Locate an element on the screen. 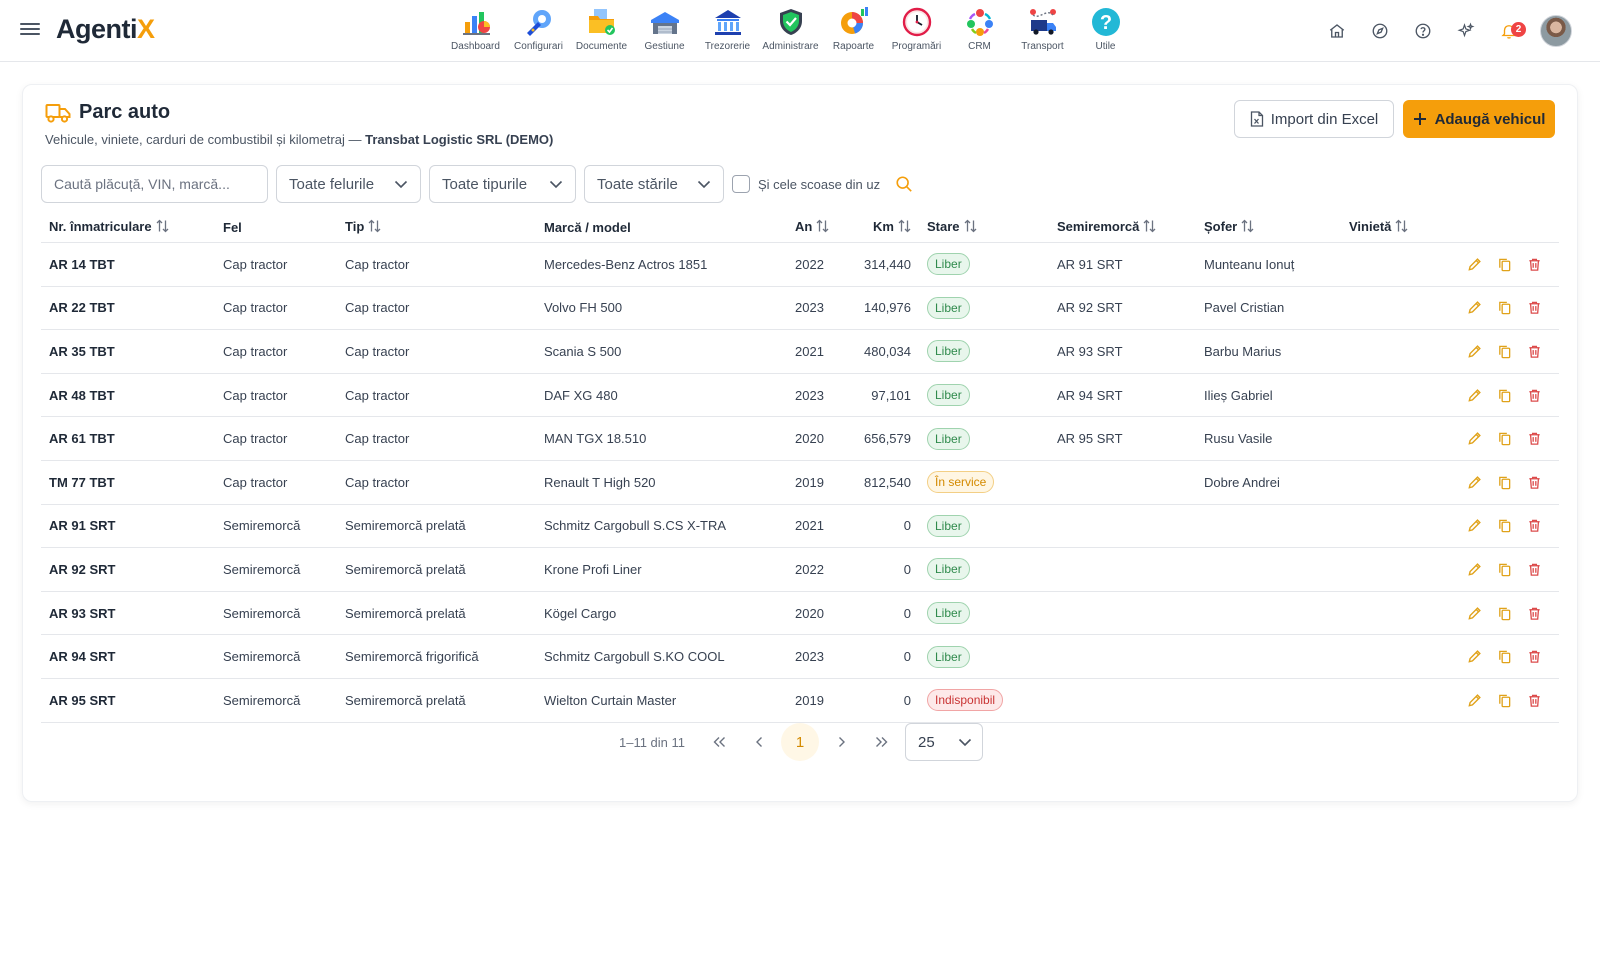 This screenshot has width=1600, height=956. module-trezorerie: Trezorerie is located at coordinates (727, 32).